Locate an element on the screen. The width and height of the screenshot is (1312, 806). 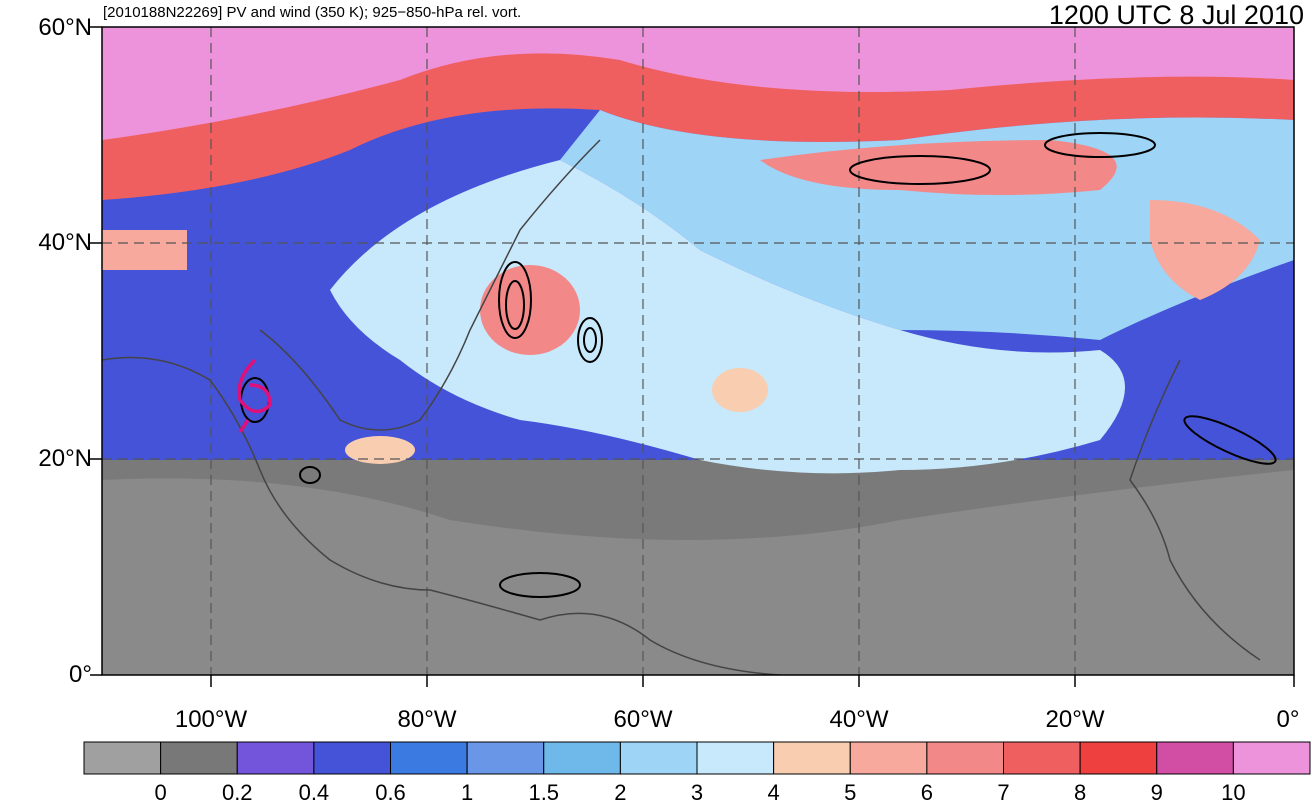
colorbar is located at coordinates (697, 758).